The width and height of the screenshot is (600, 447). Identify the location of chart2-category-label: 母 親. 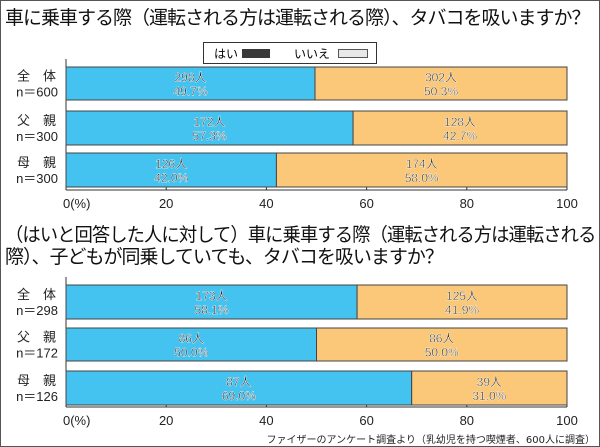
(36, 381).